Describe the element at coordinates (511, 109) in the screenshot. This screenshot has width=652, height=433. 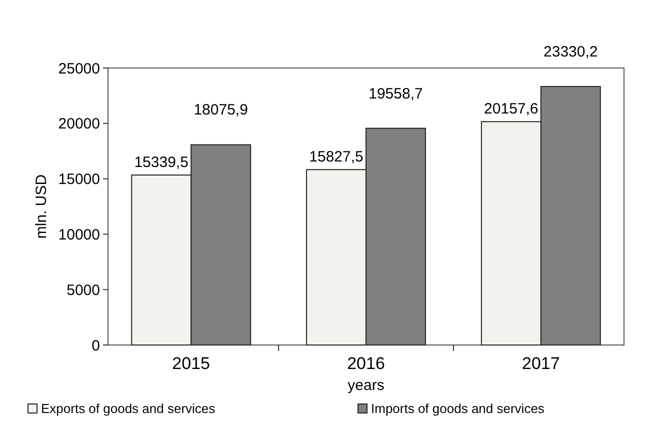
I see `data-label: 20157,6` at that location.